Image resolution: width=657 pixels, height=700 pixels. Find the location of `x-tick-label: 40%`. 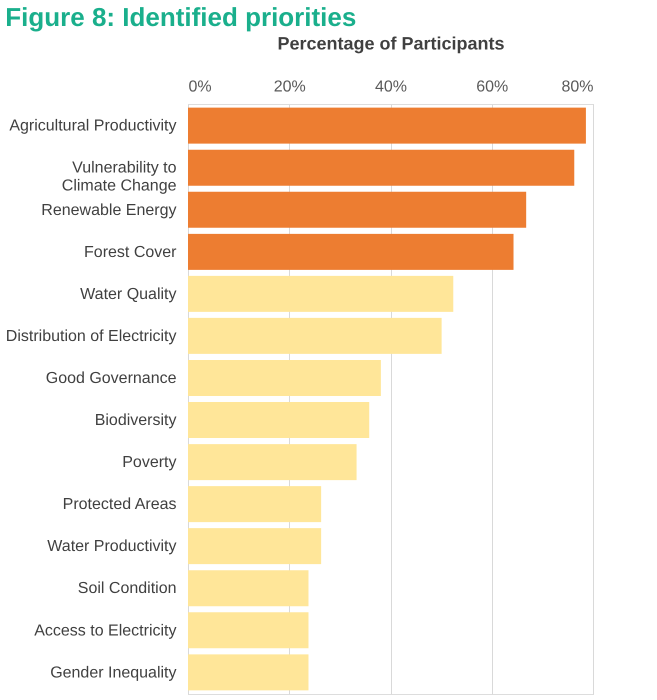

x-tick-label: 40% is located at coordinates (391, 87).